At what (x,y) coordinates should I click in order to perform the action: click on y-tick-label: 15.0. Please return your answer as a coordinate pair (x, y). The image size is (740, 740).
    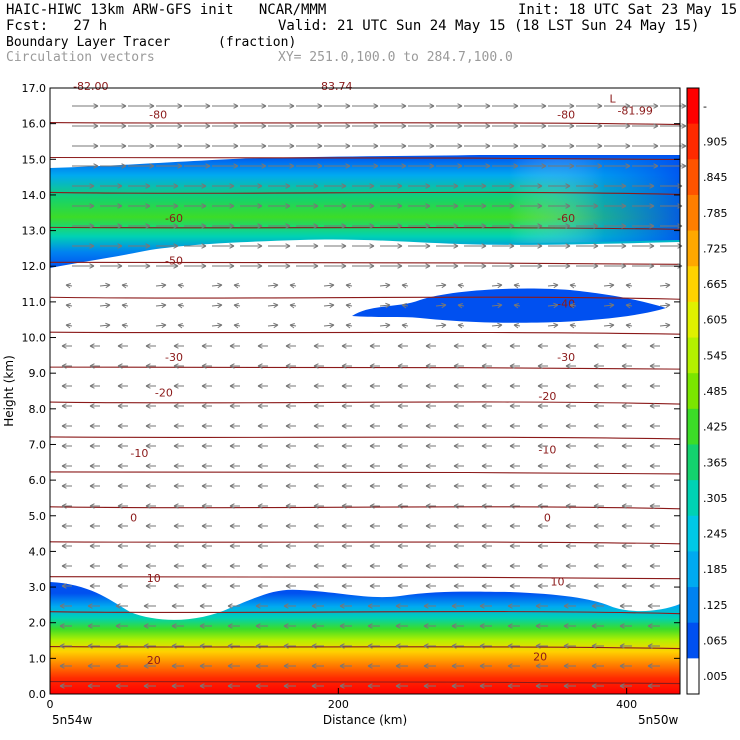
    Looking at the image, I should click on (34, 159).